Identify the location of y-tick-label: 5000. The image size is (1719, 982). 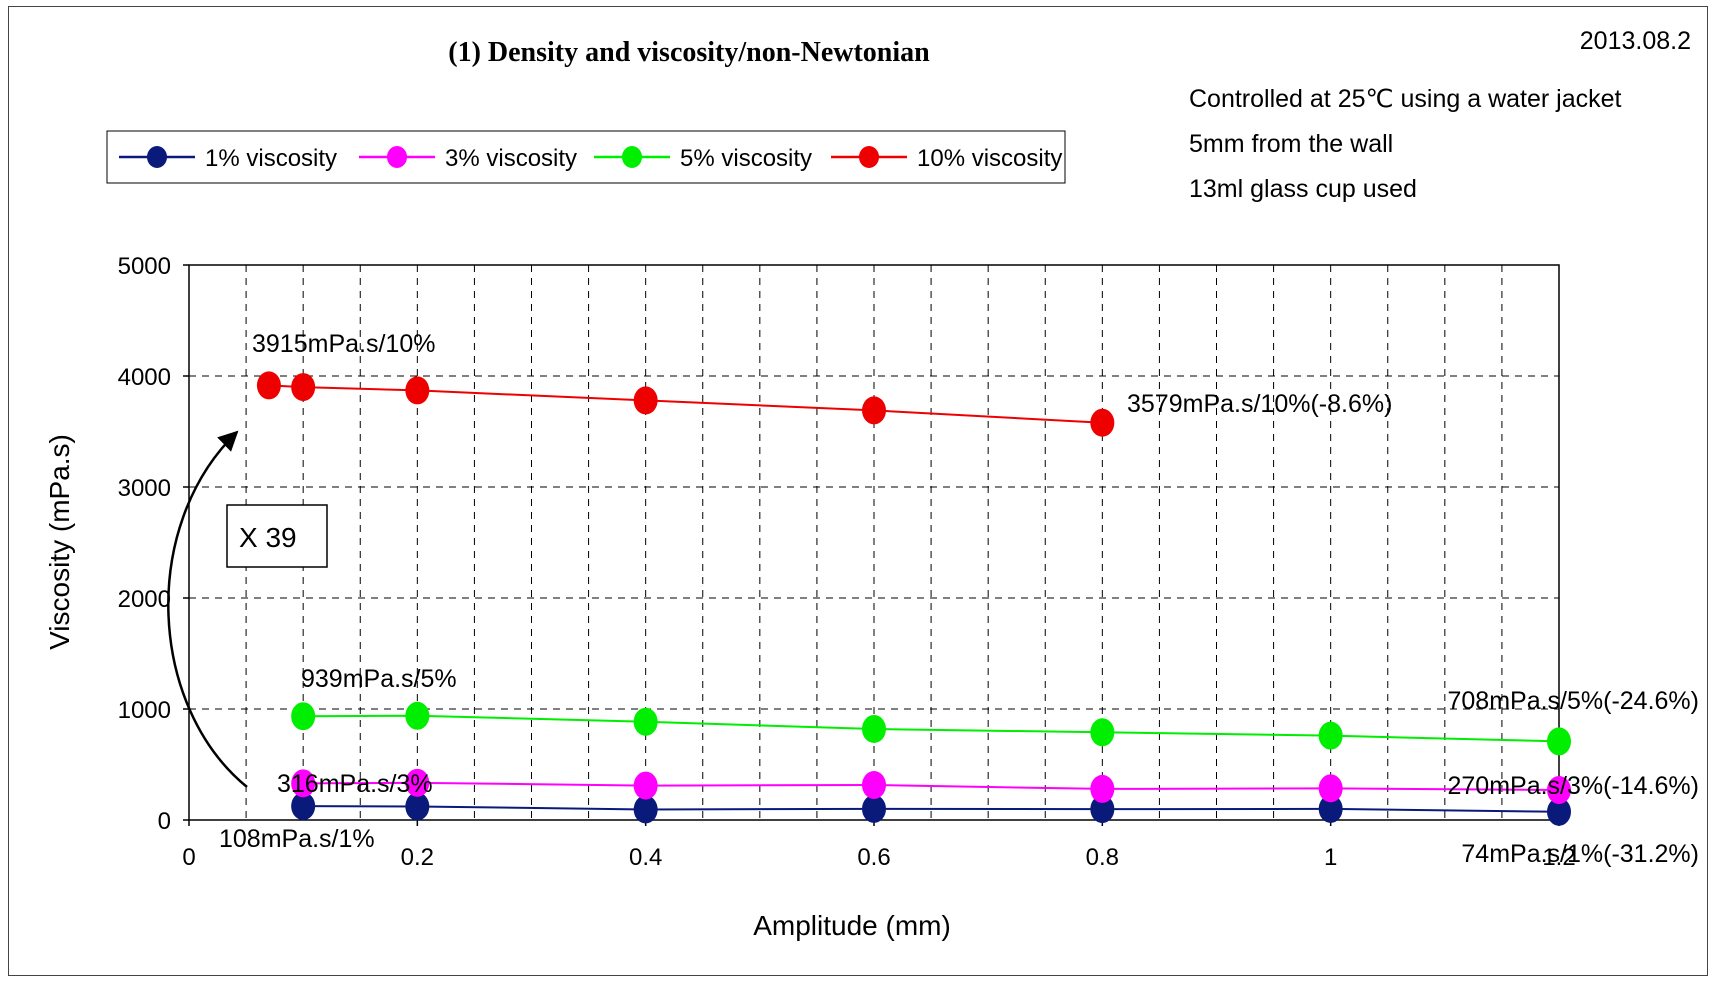
(144, 266).